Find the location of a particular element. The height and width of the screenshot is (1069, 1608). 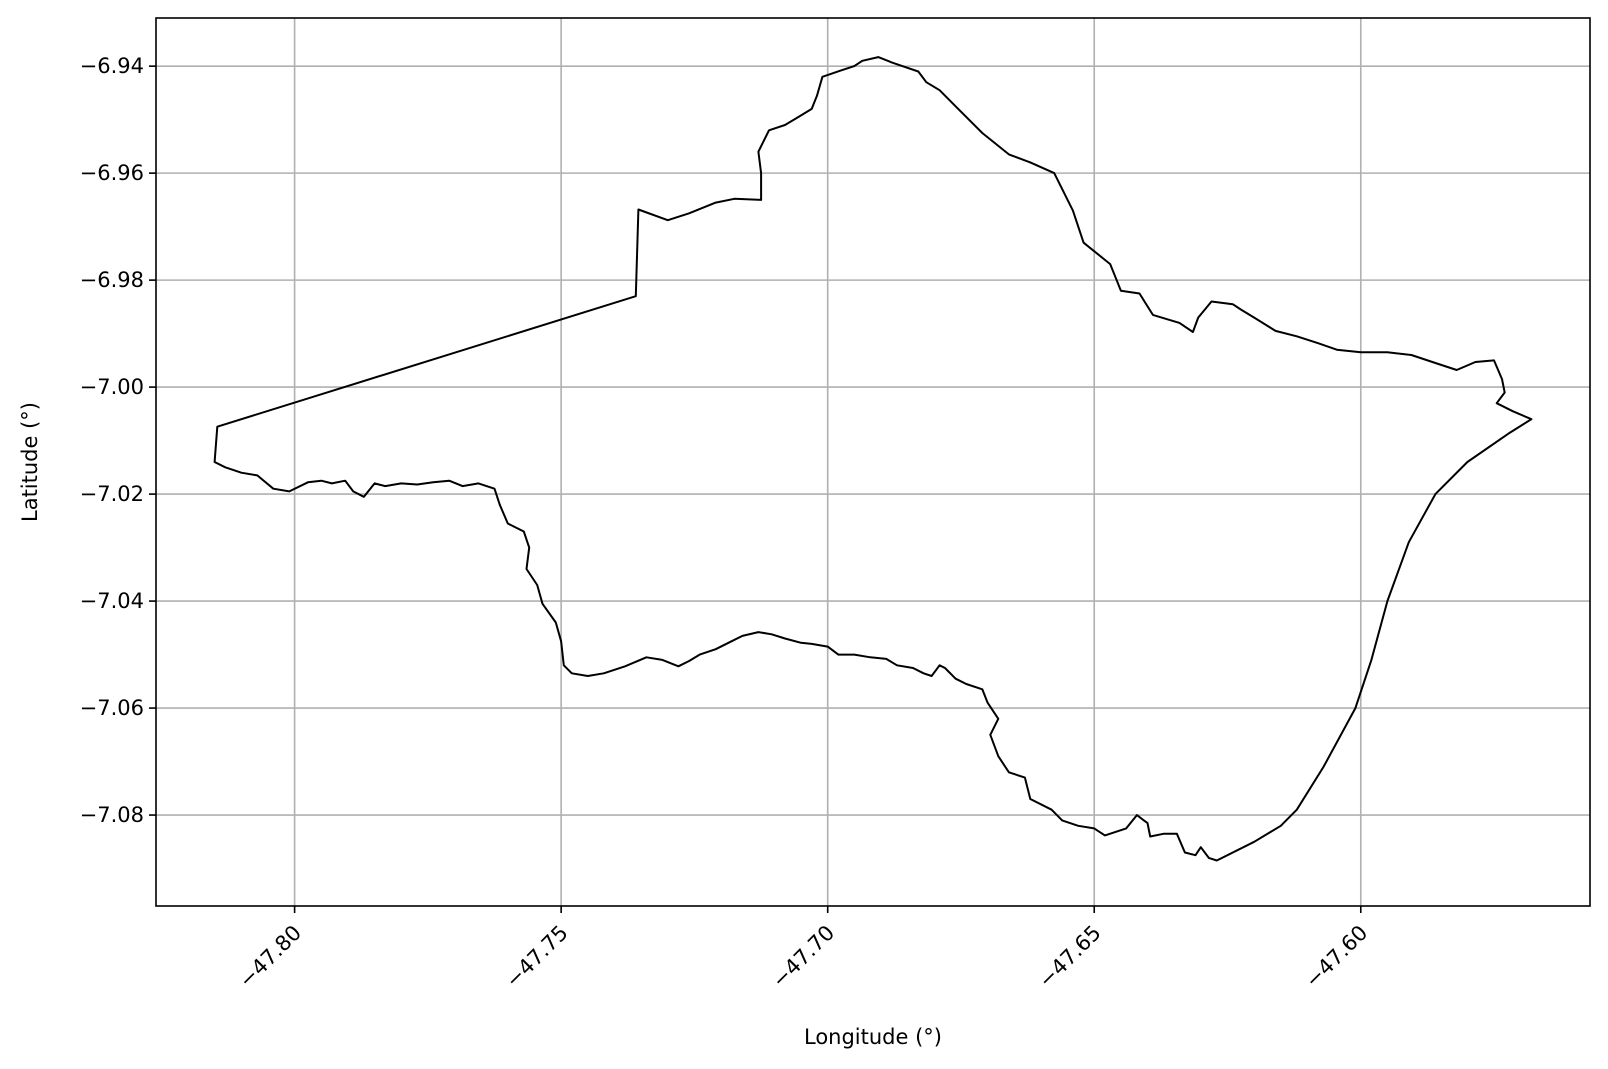

y-tick-label: −6.96 is located at coordinates (112, 173).